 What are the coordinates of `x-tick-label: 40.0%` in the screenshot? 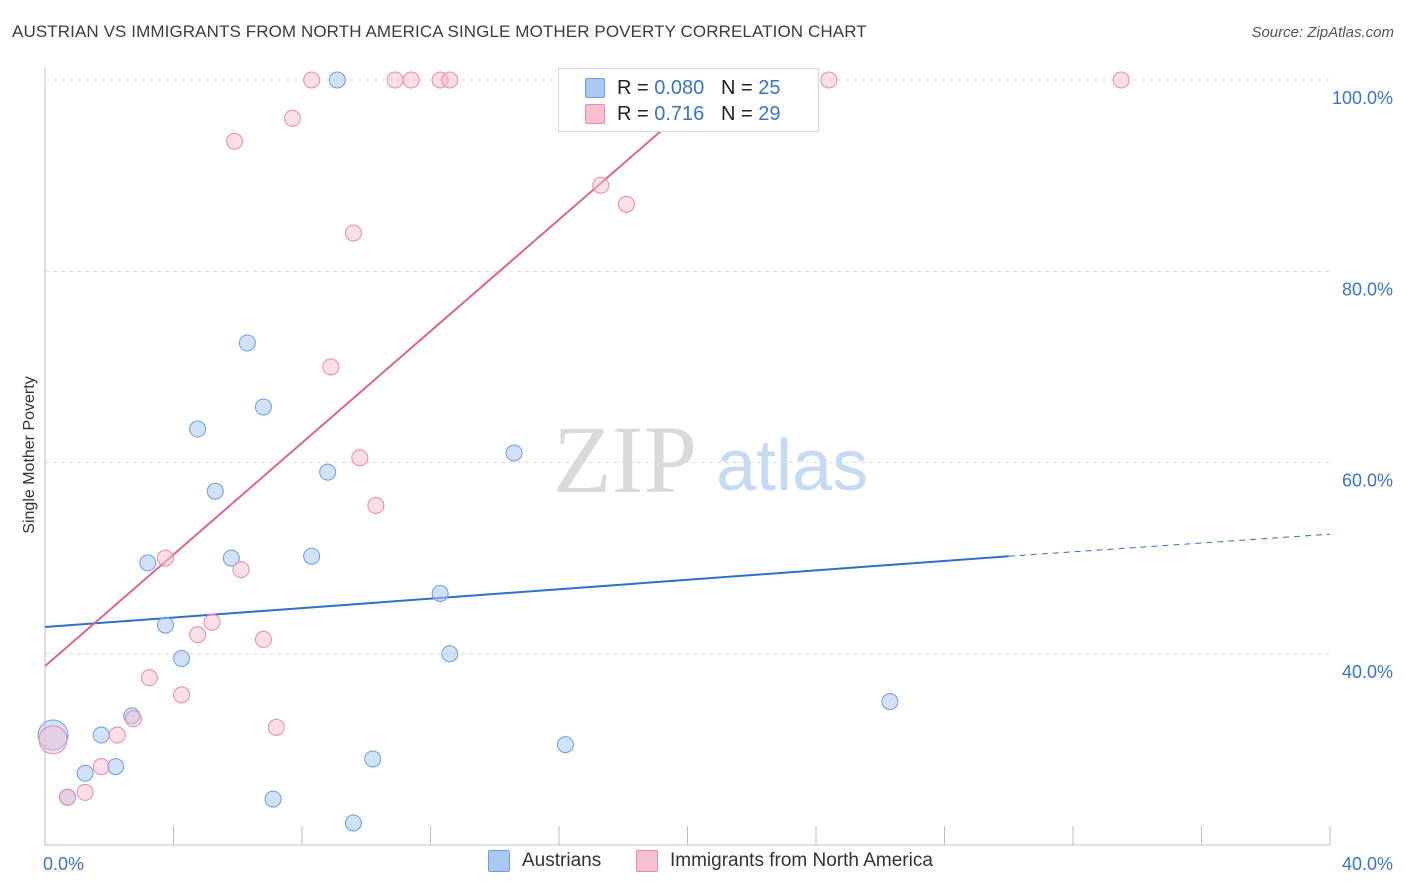 It's located at (1367, 864).